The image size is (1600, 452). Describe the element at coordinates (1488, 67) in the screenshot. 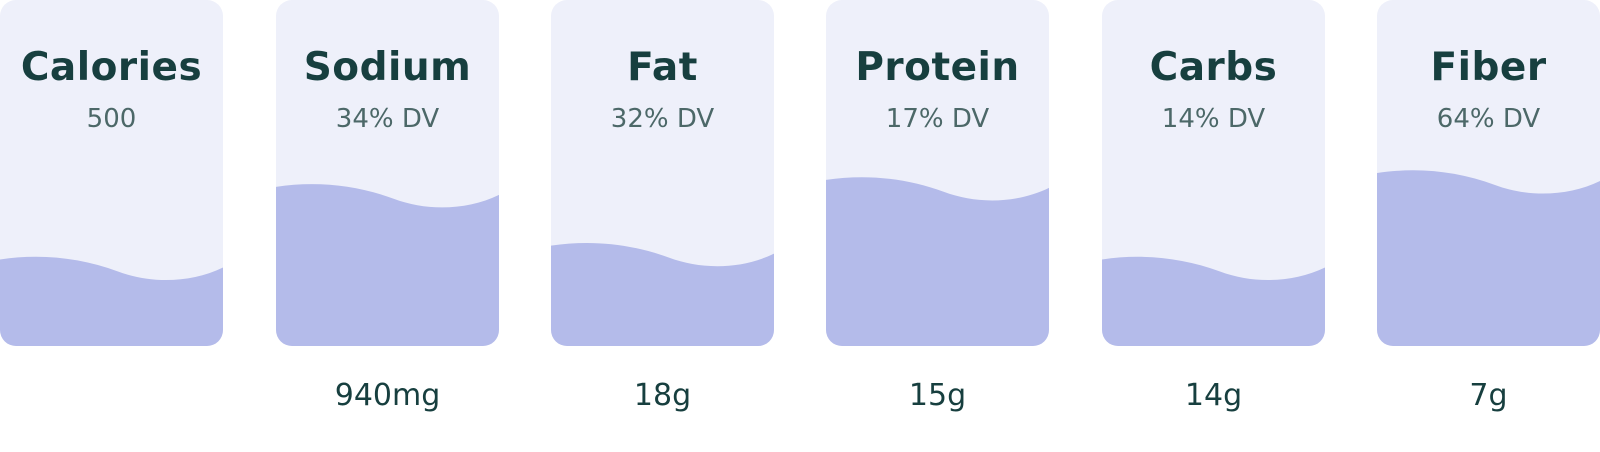

I see `nutrient-name: Fiber` at that location.